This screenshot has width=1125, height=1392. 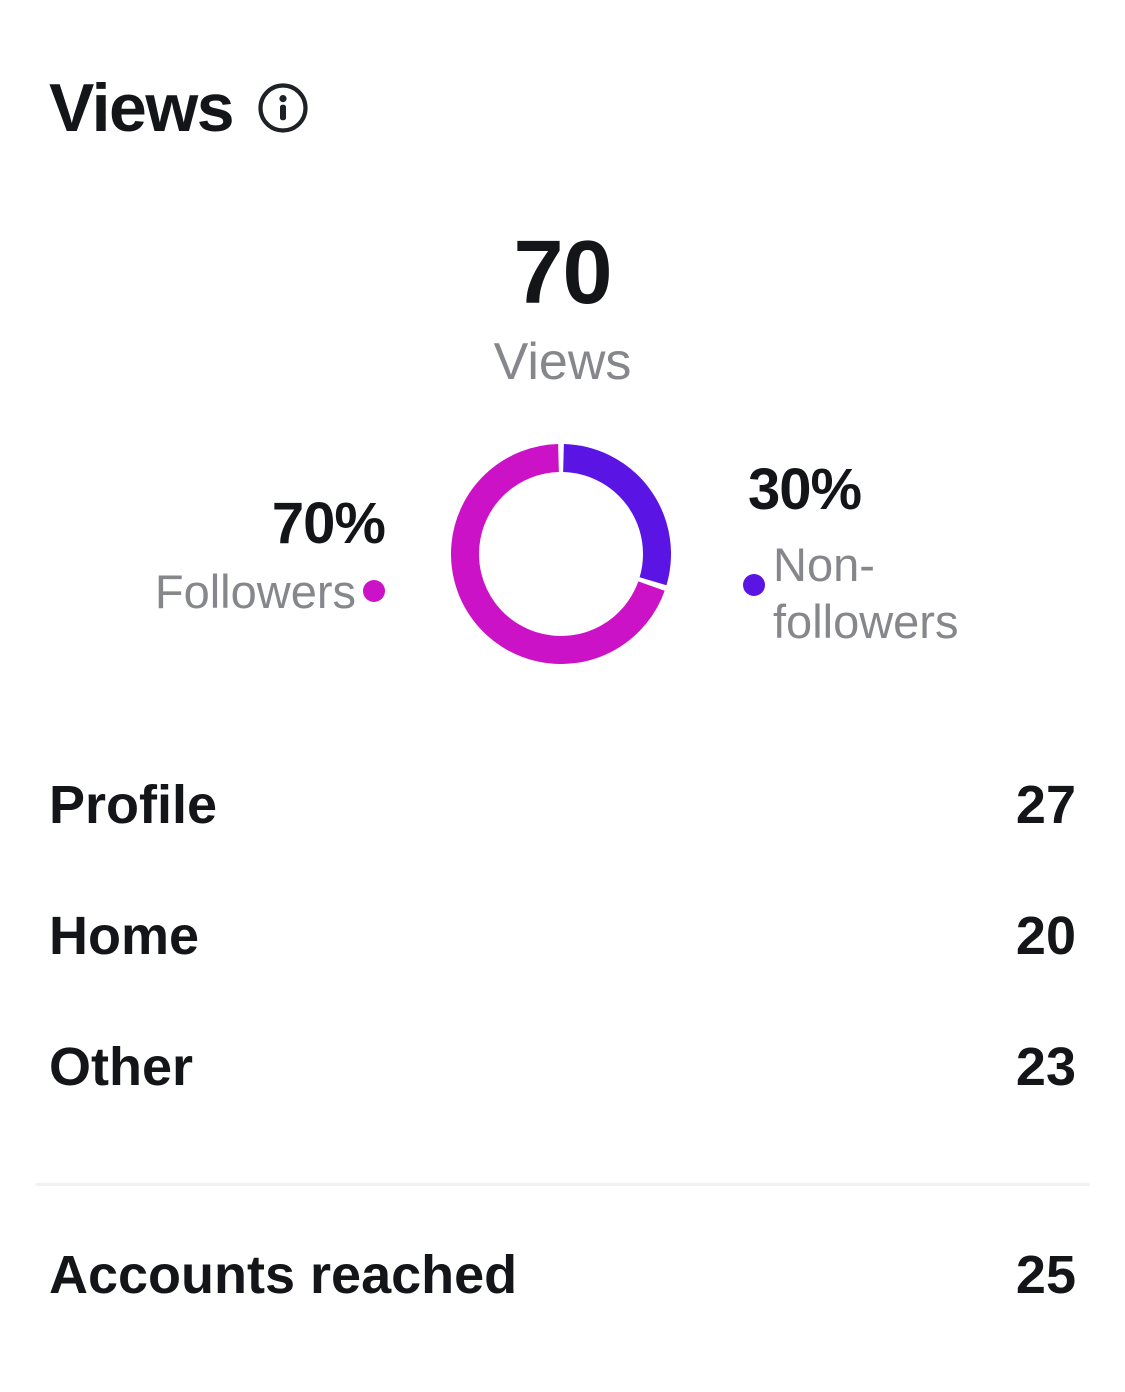 I want to click on header: Views, so click(x=179, y=108).